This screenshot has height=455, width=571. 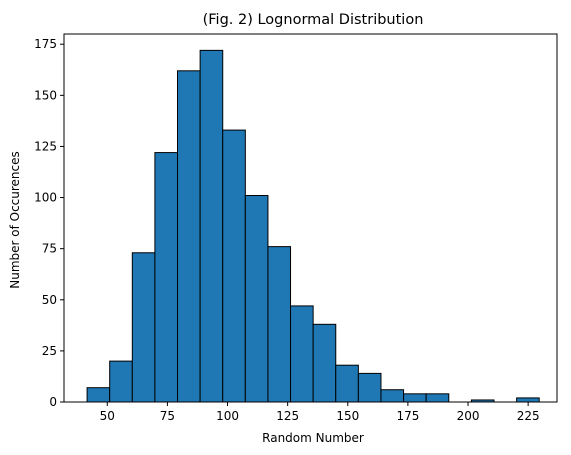 What do you see at coordinates (49, 351) in the screenshot?
I see `y-tick-label: 25` at bounding box center [49, 351].